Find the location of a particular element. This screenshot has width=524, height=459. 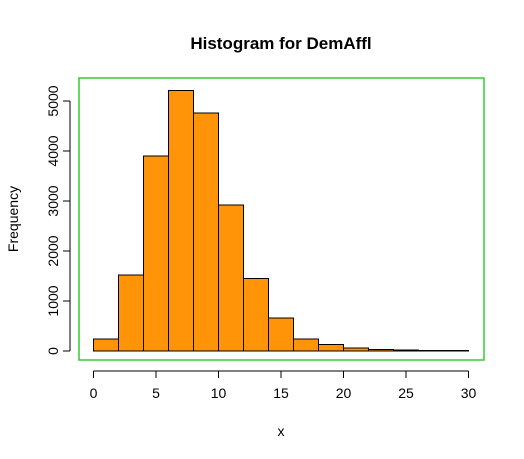

x-tick-label: 20 is located at coordinates (344, 393).